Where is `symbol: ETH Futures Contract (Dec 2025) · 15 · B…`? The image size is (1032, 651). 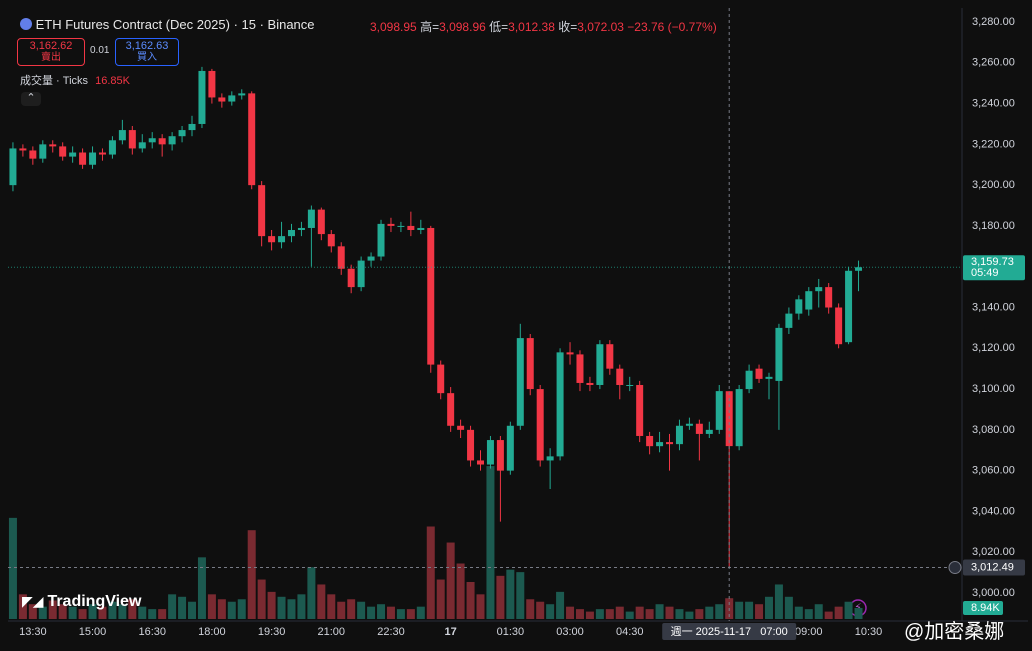
symbol: ETH Futures Contract (Dec 2025) · 15 · B… is located at coordinates (175, 24).